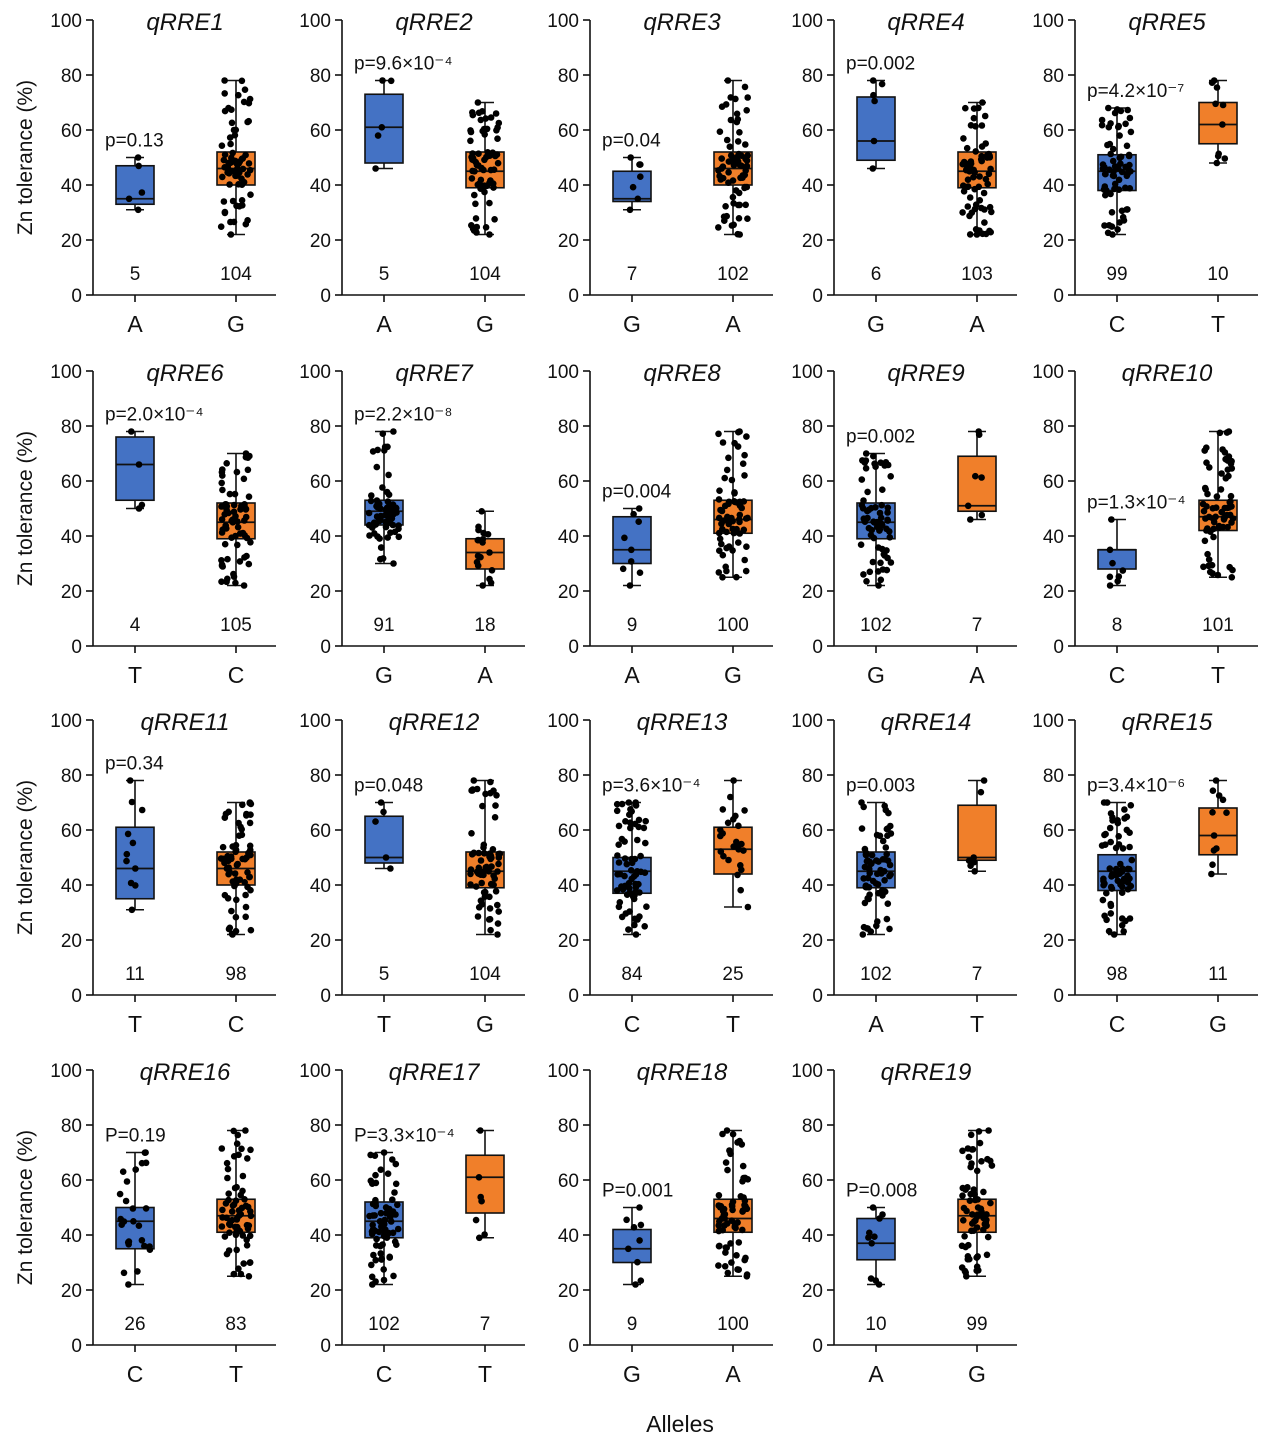 The width and height of the screenshot is (1267, 1448). What do you see at coordinates (876, 1374) in the screenshot?
I see `allele-label: A` at bounding box center [876, 1374].